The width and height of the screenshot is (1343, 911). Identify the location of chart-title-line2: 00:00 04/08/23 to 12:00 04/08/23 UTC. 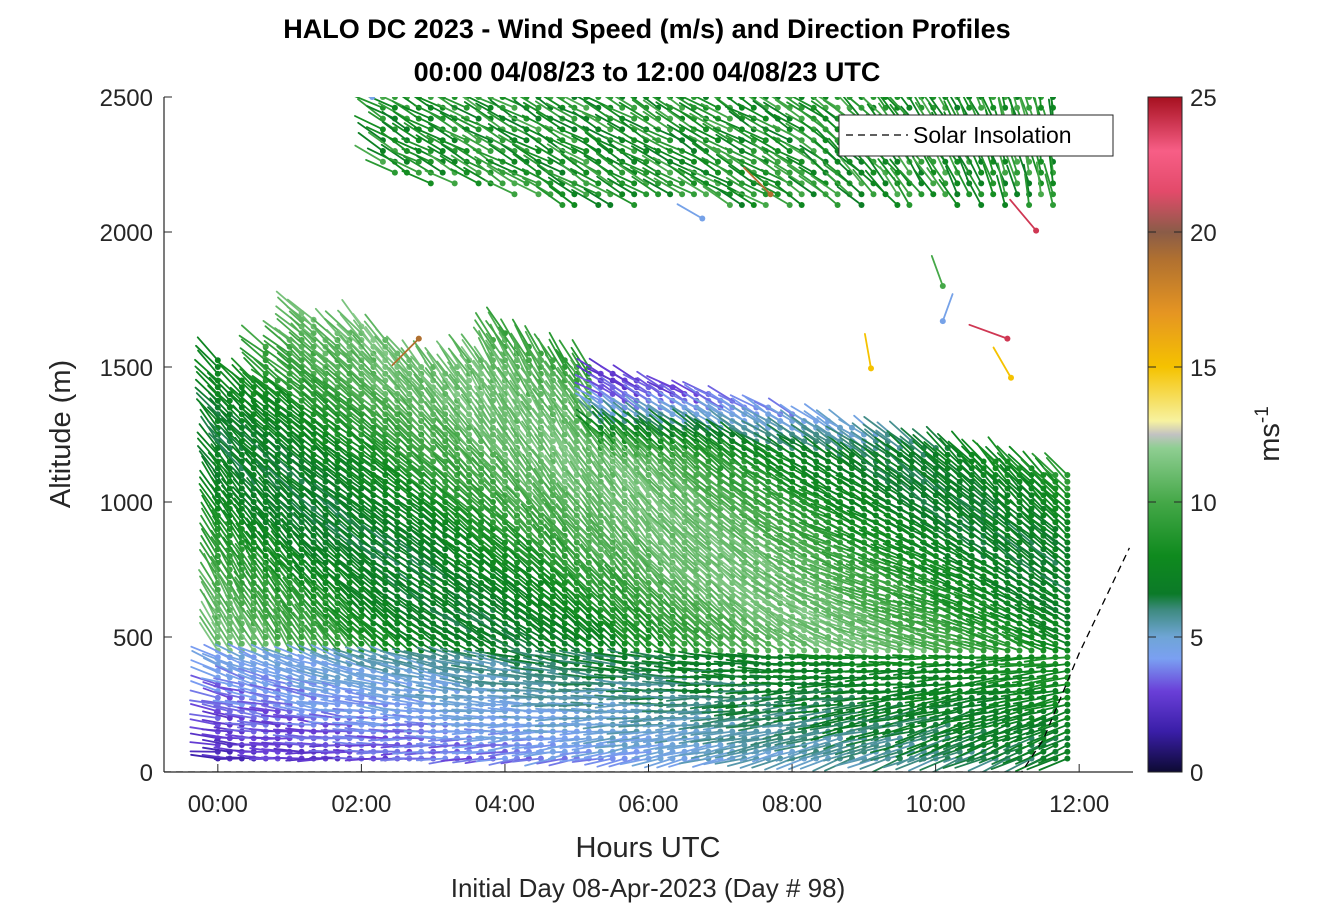
(647, 72).